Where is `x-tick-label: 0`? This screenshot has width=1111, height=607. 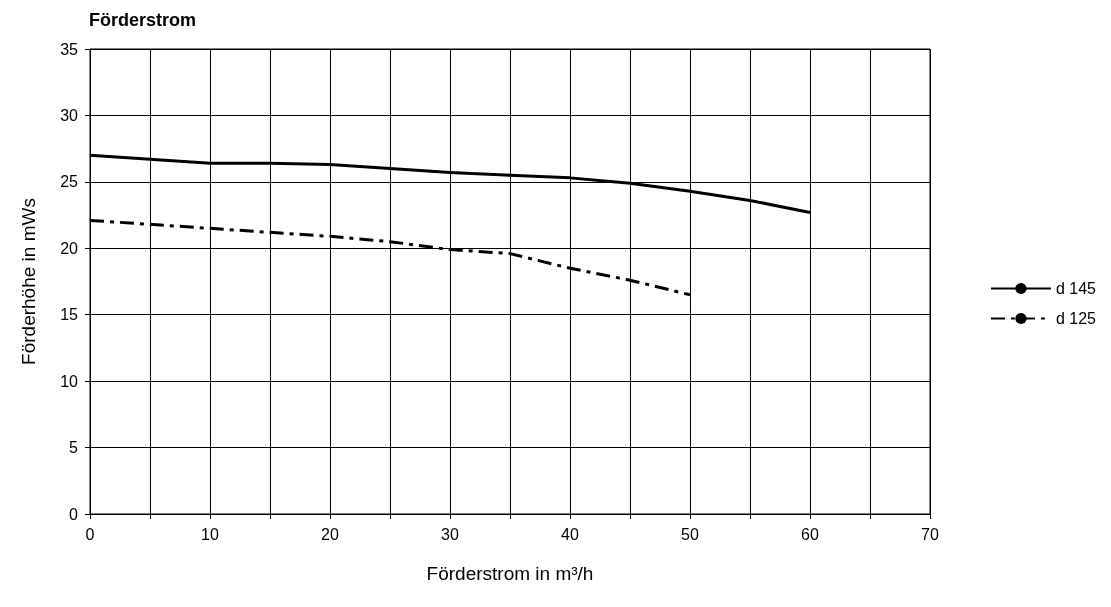 x-tick-label: 0 is located at coordinates (90, 534).